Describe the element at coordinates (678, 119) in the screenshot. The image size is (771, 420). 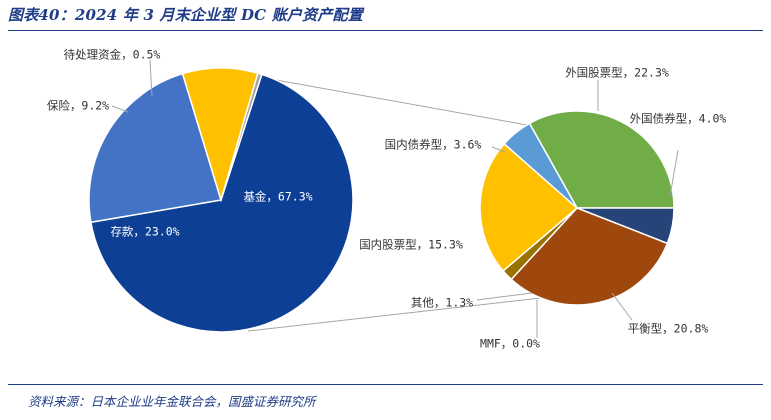
I see `data-label-foreign-bond: 外国债券型，4.0%` at that location.